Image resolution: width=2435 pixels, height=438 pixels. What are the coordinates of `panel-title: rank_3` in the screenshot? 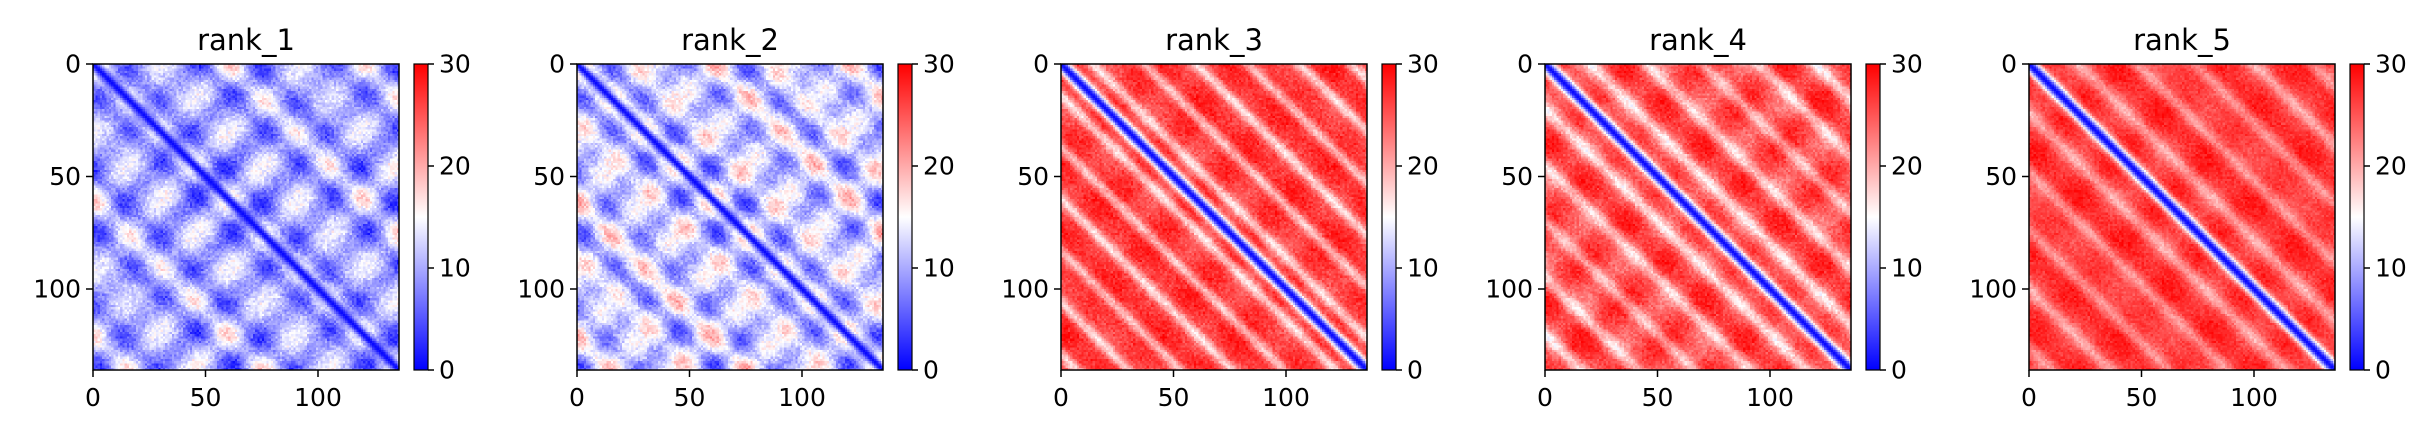 It's located at (1214, 40).